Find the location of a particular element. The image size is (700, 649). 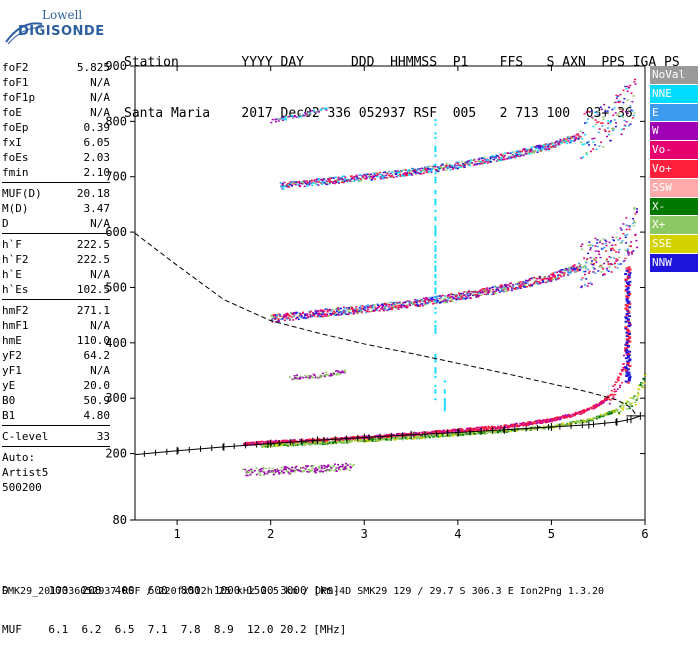

param-row: fxI 6.05 is located at coordinates (56, 142).